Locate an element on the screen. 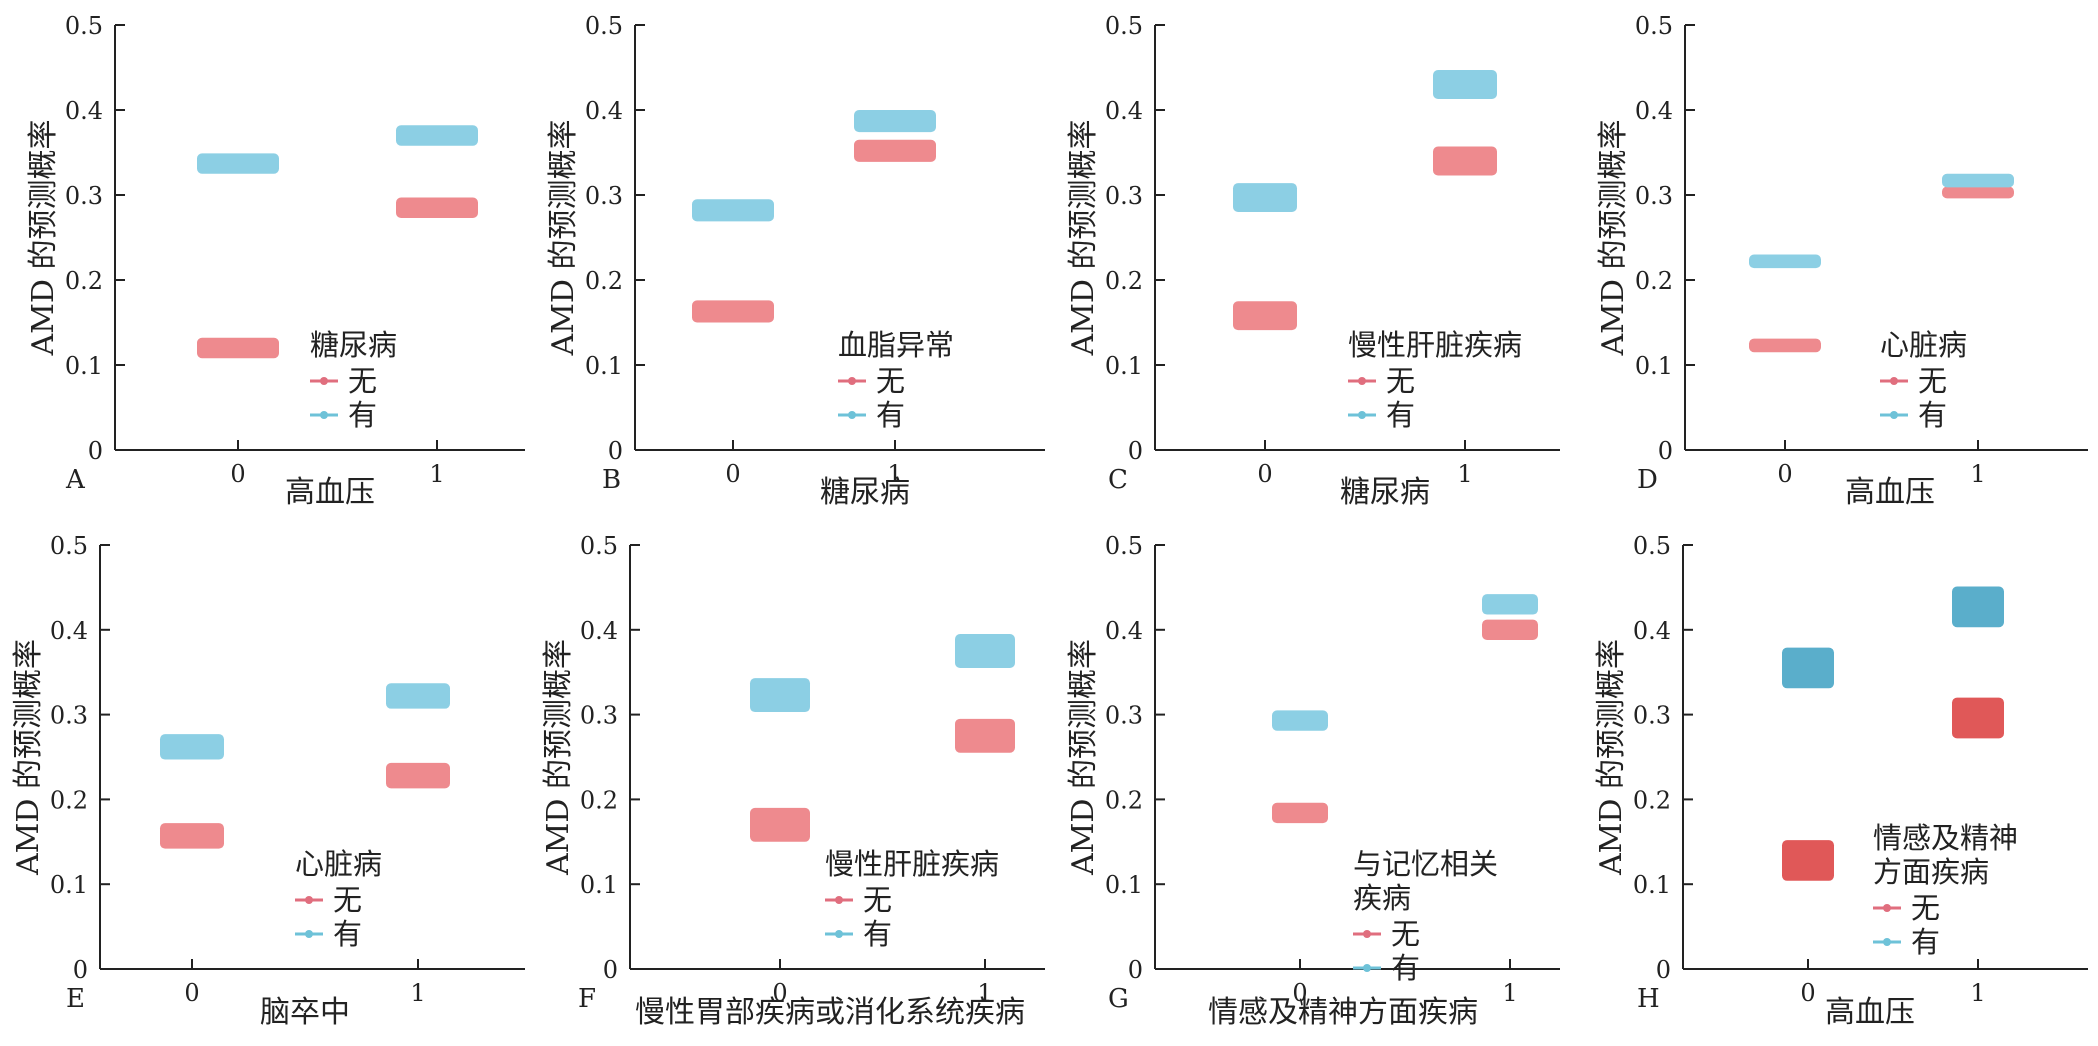 This screenshot has height=1046, width=2098. legend-title: 糖尿病 is located at coordinates (353, 345).